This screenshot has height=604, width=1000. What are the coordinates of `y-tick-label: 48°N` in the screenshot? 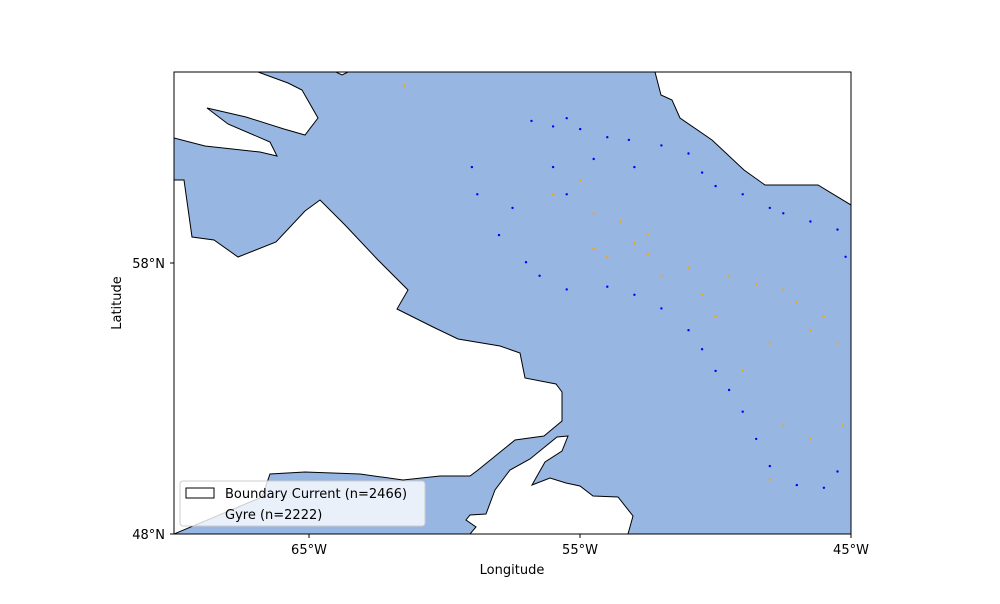 It's located at (148, 535).